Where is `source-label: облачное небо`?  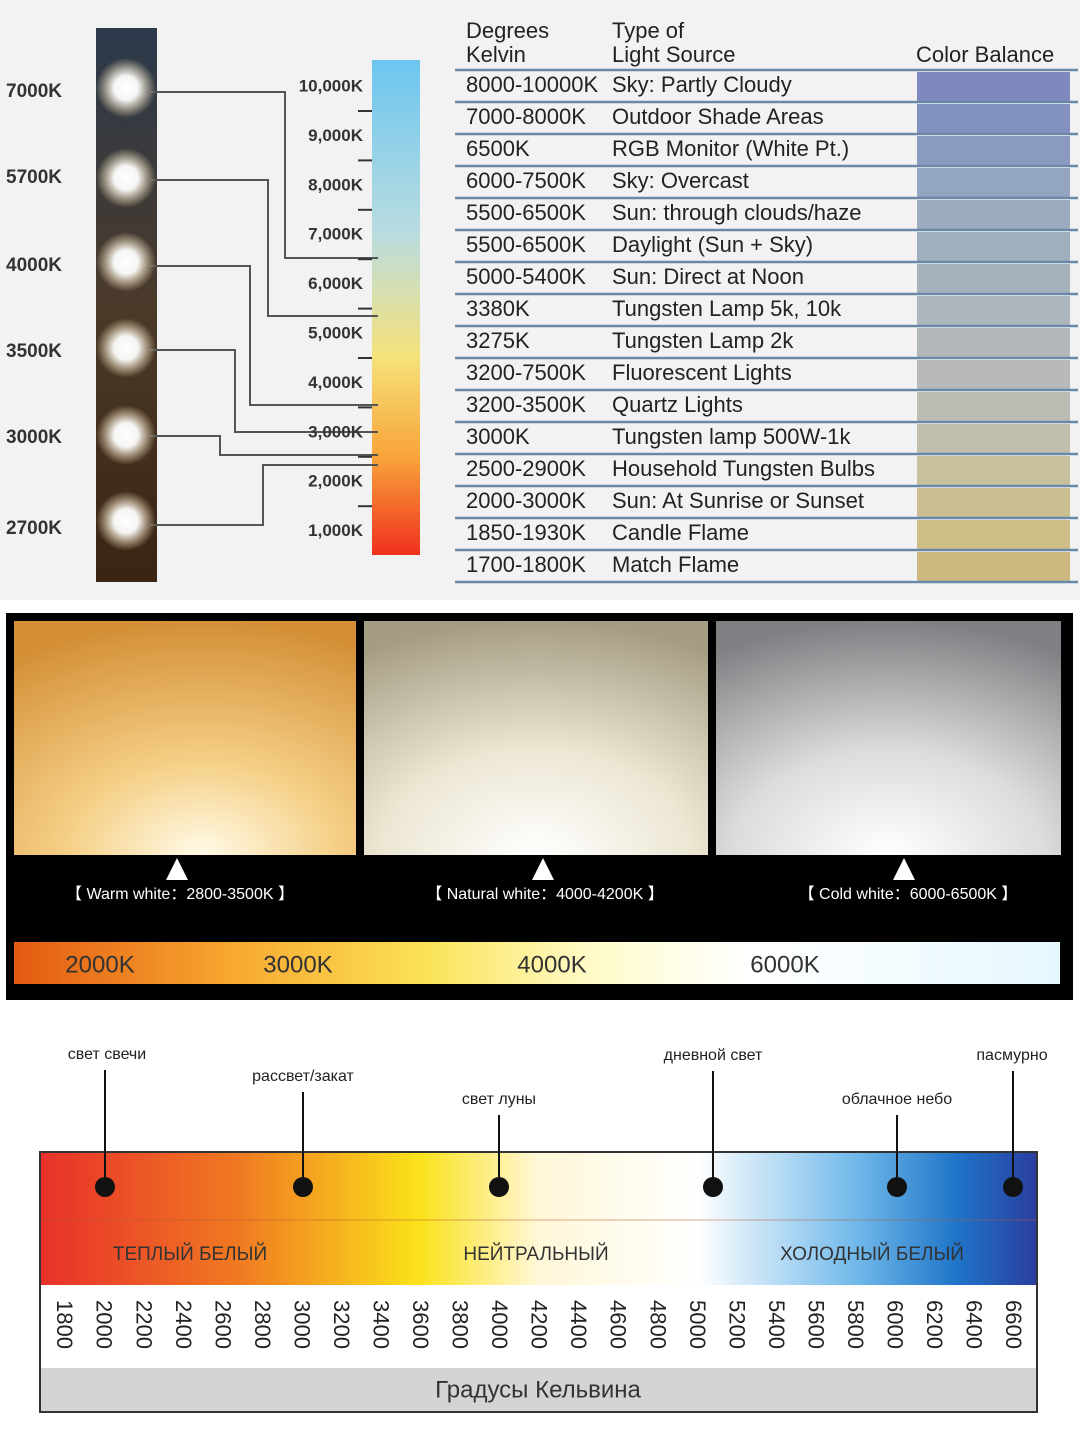
source-label: облачное небо is located at coordinates (897, 1099).